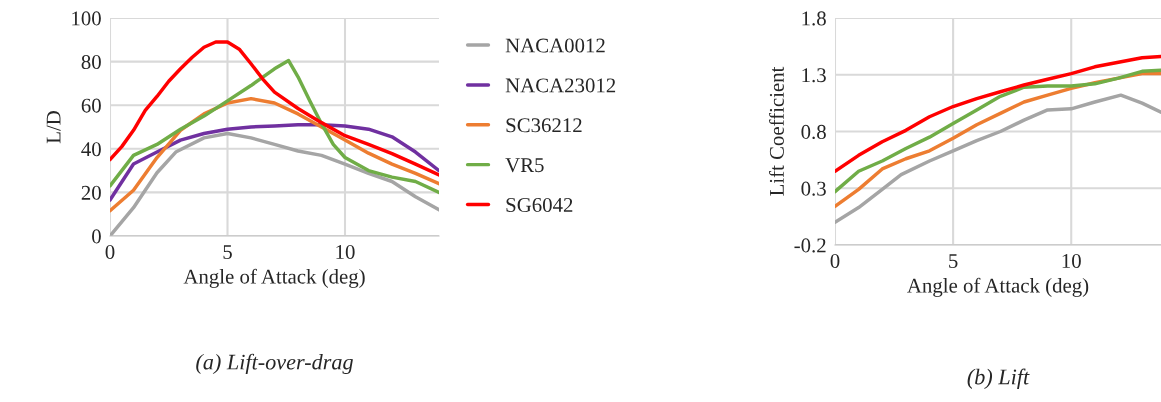 This screenshot has height=402, width=1161. What do you see at coordinates (813, 132) in the screenshot?
I see `y-tick-label: 0.8` at bounding box center [813, 132].